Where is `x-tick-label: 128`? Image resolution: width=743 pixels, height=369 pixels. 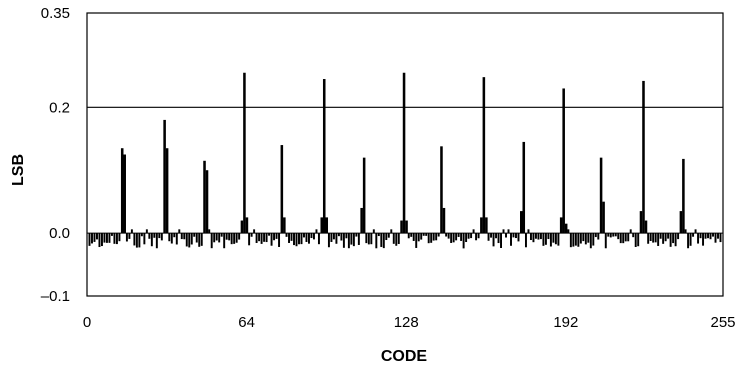 x-tick-label: 128 is located at coordinates (406, 322).